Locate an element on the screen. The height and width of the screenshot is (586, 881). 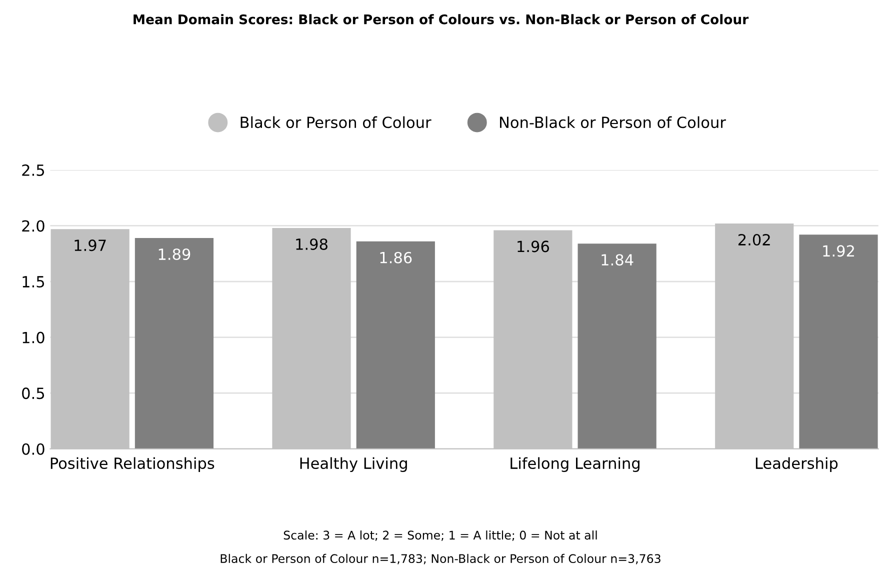
data-label: 1.86 is located at coordinates (396, 258).